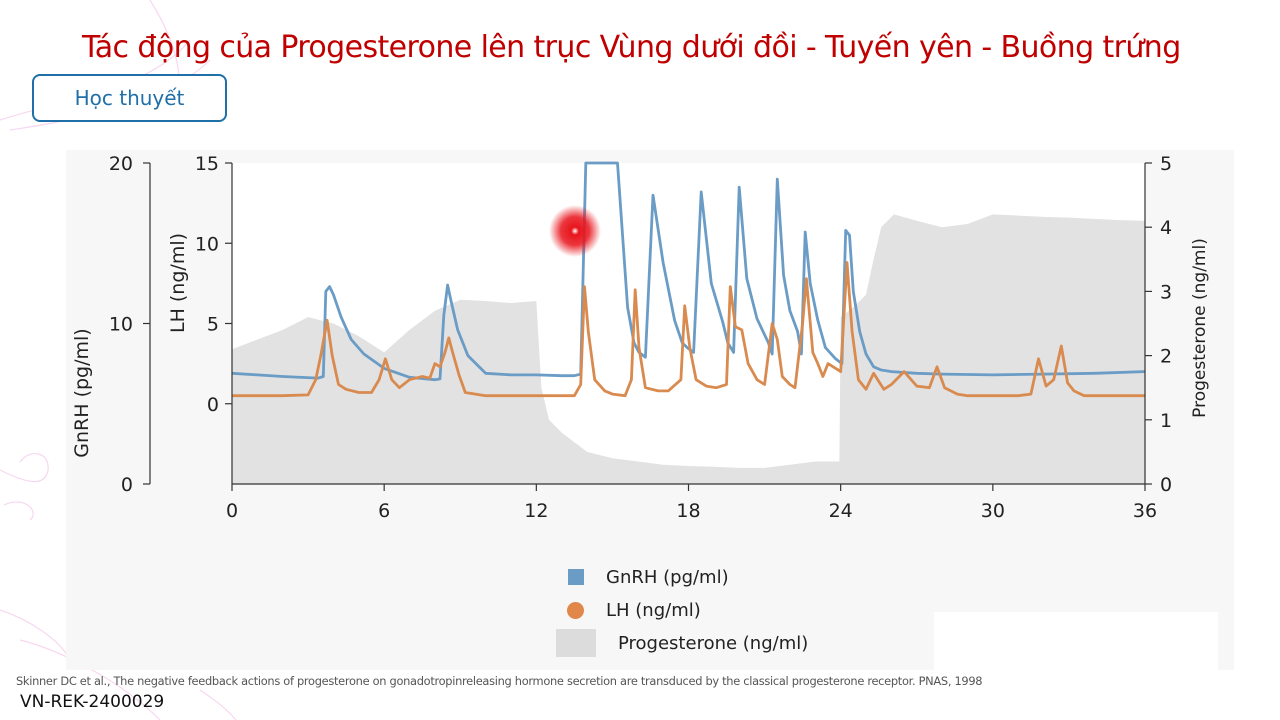 This screenshot has width=1280, height=720. What do you see at coordinates (82, 392) in the screenshot?
I see `gnrh-axis-title: GnRH (pg/ml)` at bounding box center [82, 392].